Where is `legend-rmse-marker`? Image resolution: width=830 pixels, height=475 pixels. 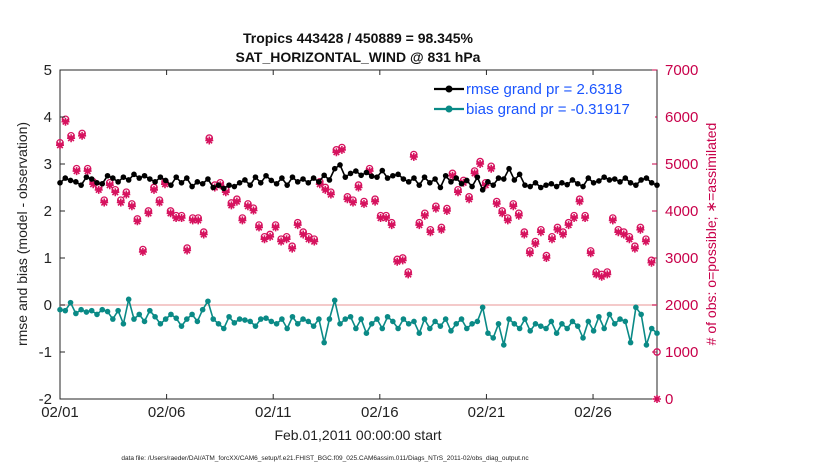
legend-rmse-marker is located at coordinates (449, 89).